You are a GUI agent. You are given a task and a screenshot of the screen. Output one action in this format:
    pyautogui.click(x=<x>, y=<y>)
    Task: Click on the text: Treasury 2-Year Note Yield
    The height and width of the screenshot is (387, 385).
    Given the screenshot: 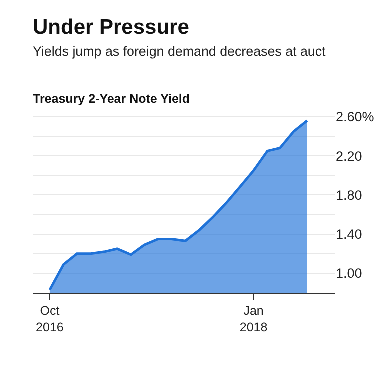 What is the action you would take?
    pyautogui.click(x=111, y=99)
    